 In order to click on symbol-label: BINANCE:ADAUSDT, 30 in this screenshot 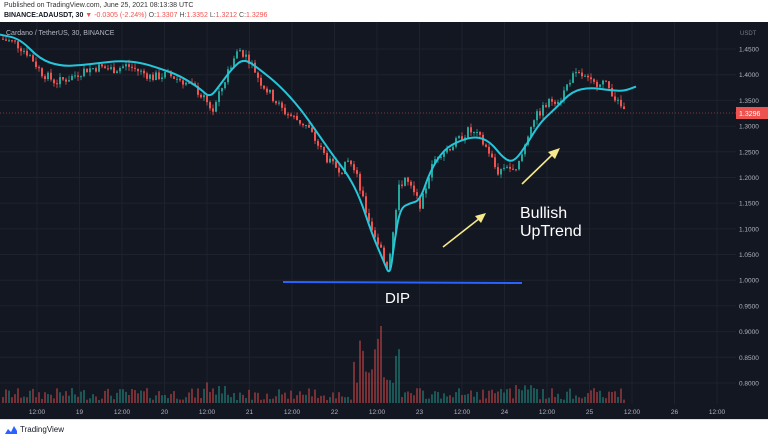, I will do `click(44, 15)`.